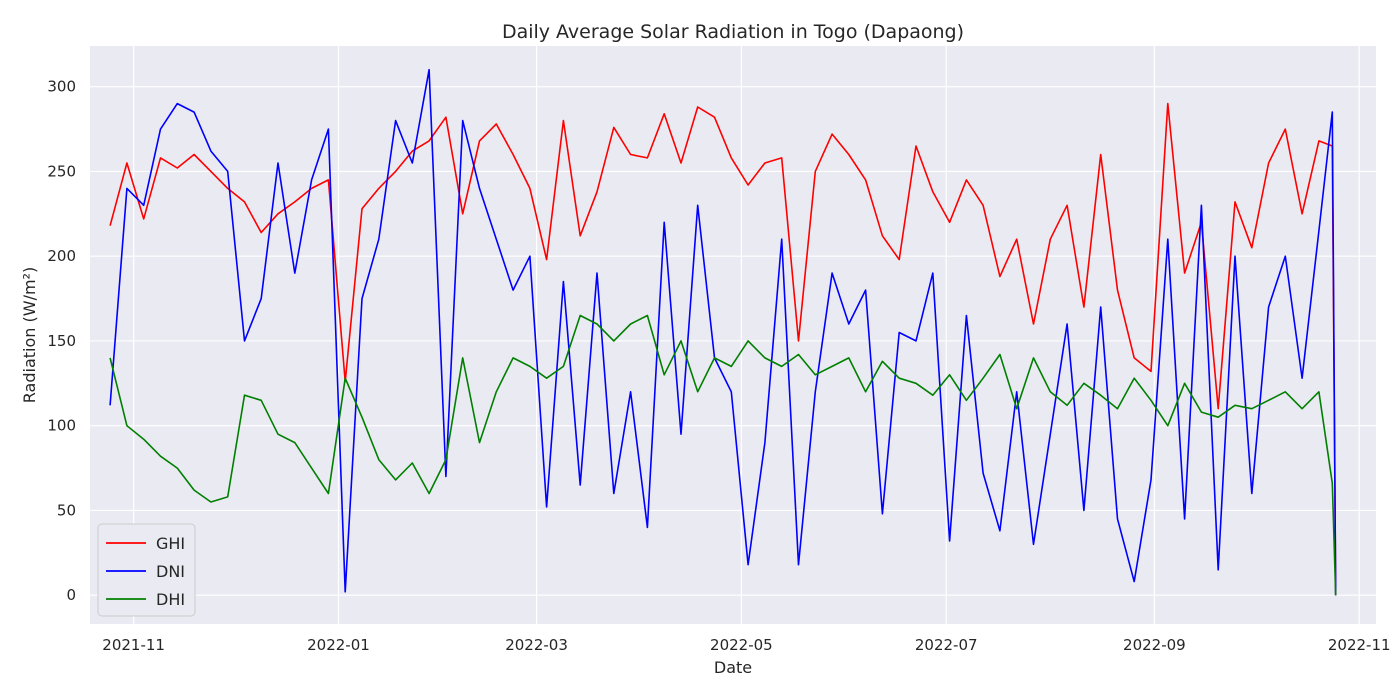 The height and width of the screenshot is (700, 1400). I want to click on x-tick-label: 2022-01, so click(338, 645).